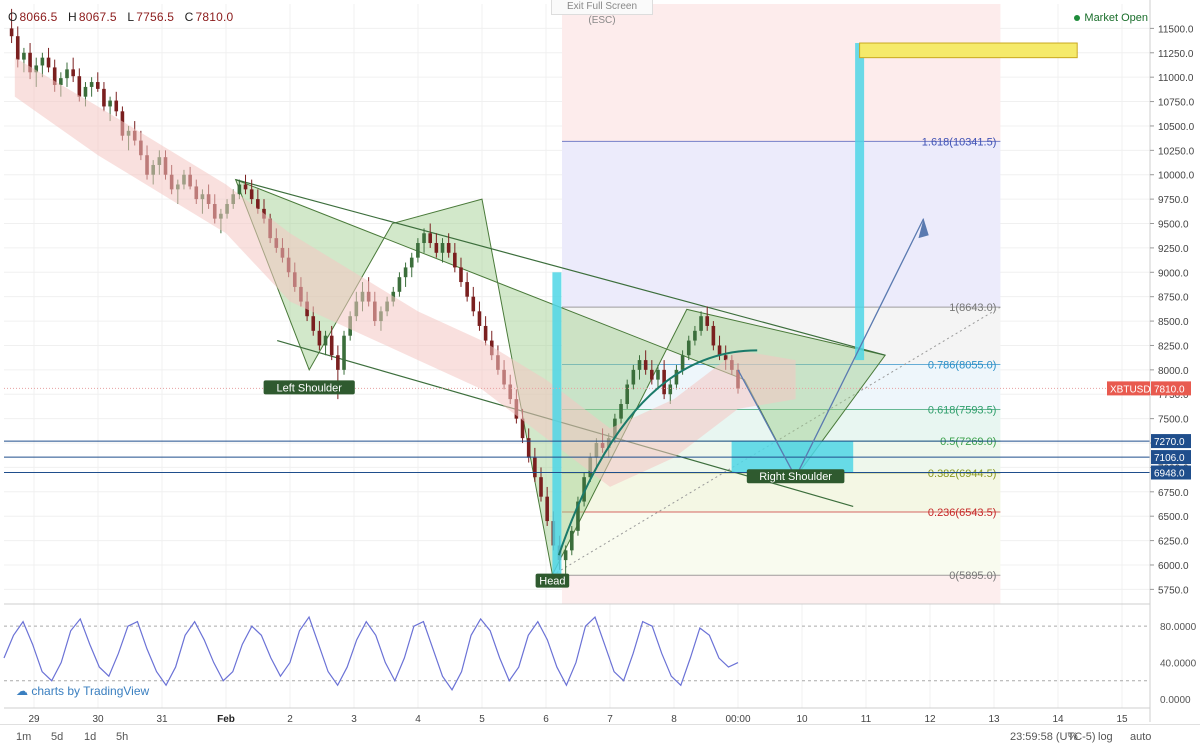 The width and height of the screenshot is (1200, 751). I want to click on pattern-label: Left Shoulder, so click(309, 388).